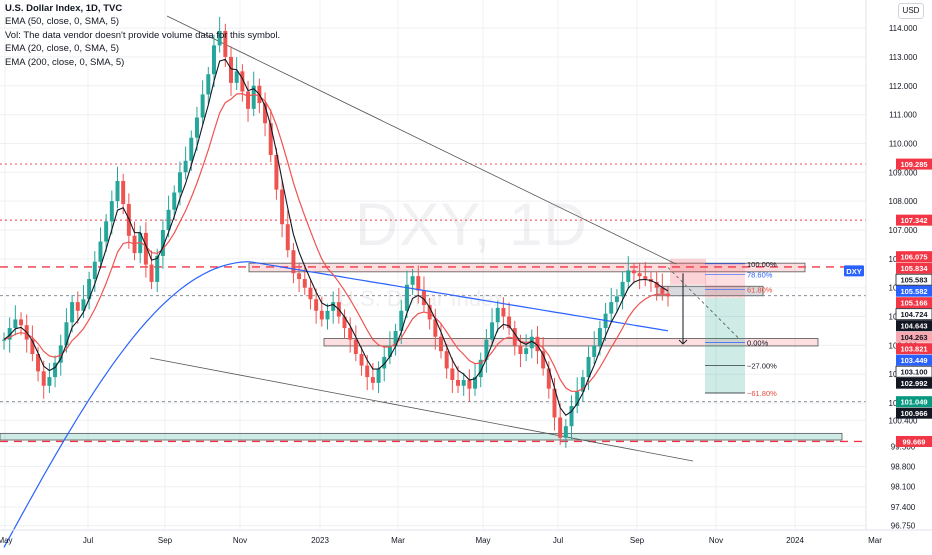  I want to click on fib-label: −27.00%, so click(762, 366).